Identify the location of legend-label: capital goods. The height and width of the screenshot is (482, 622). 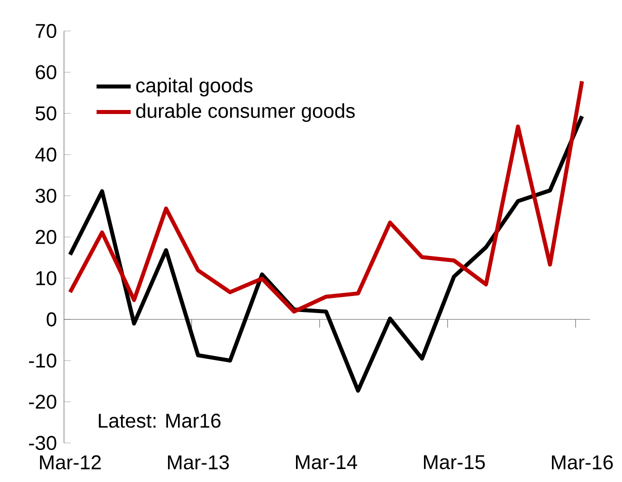
(194, 87).